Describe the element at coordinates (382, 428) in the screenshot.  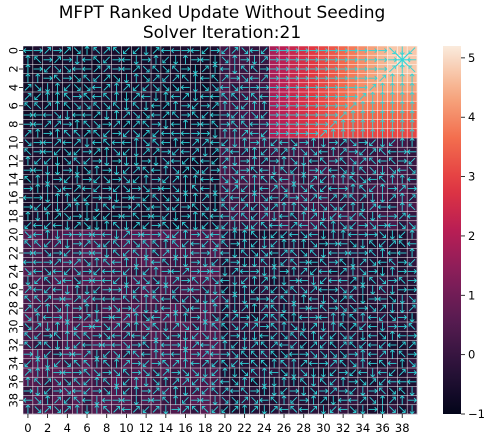
I see `x-tick-label: 36` at that location.